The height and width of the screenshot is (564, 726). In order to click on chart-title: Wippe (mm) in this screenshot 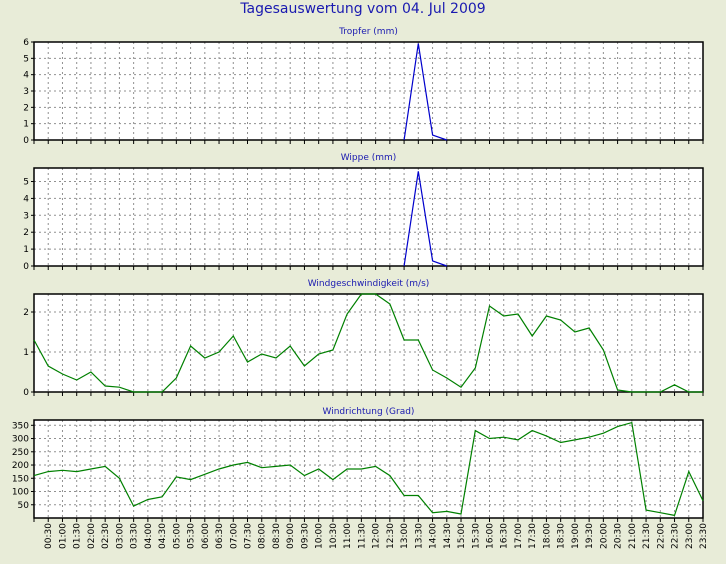, I will do `click(369, 158)`.